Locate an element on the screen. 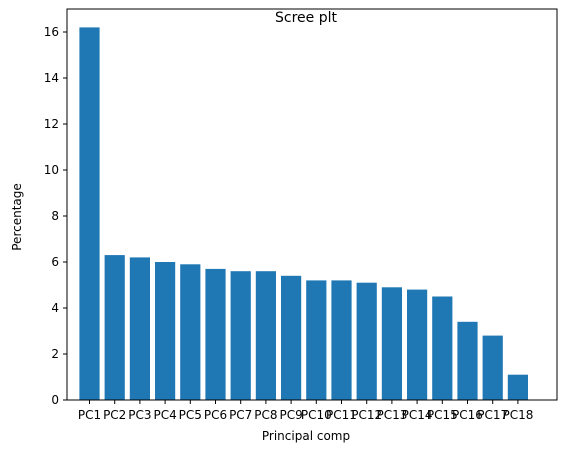  y-tick-label: 4 is located at coordinates (55, 308).